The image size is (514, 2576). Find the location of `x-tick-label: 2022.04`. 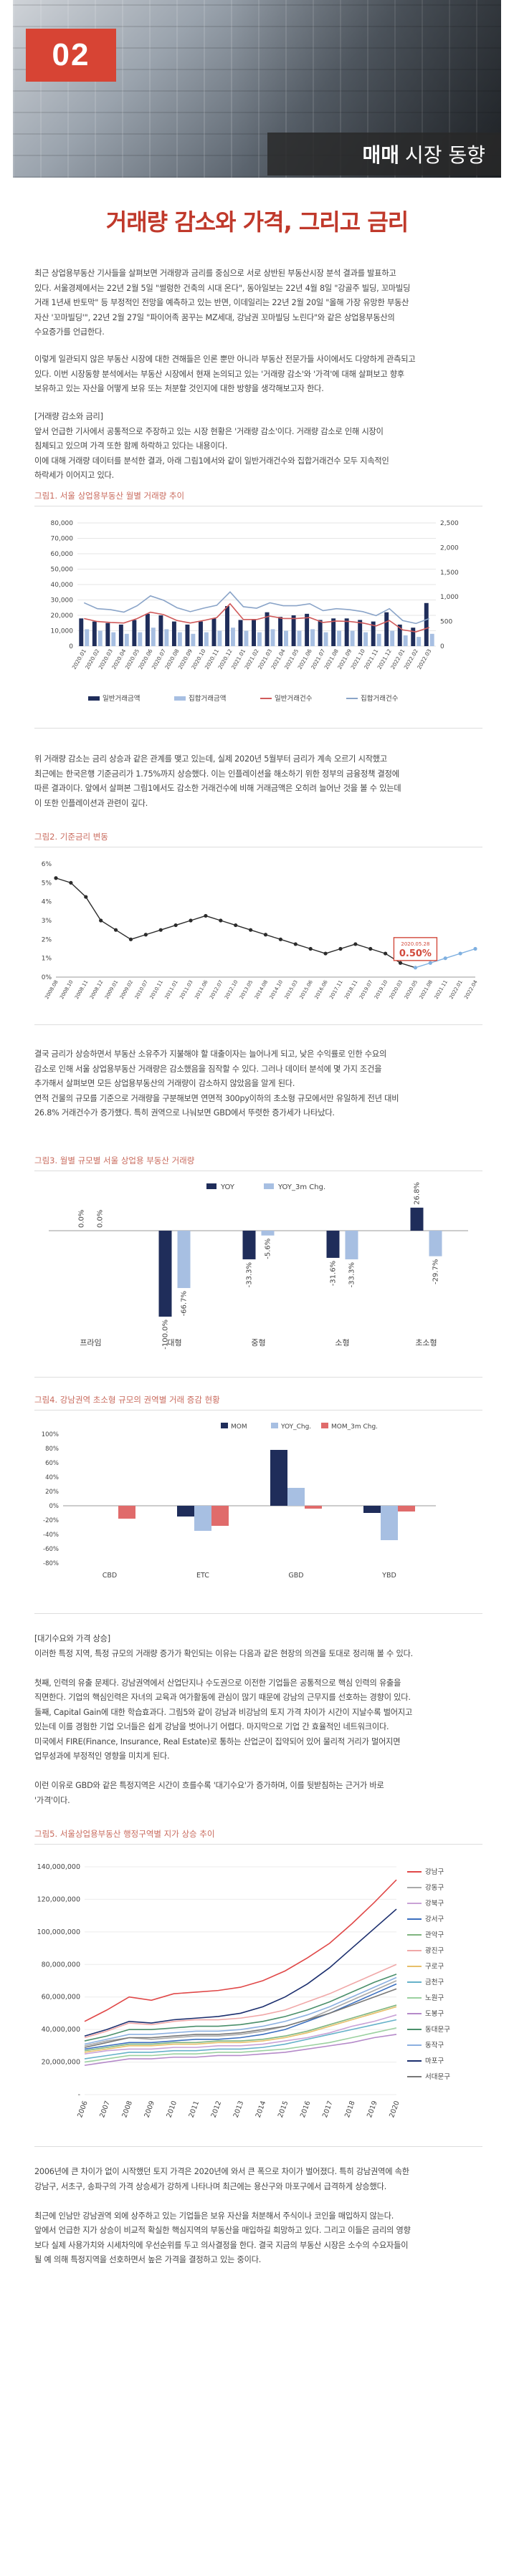

x-tick-label: 2022.04 is located at coordinates (471, 990).